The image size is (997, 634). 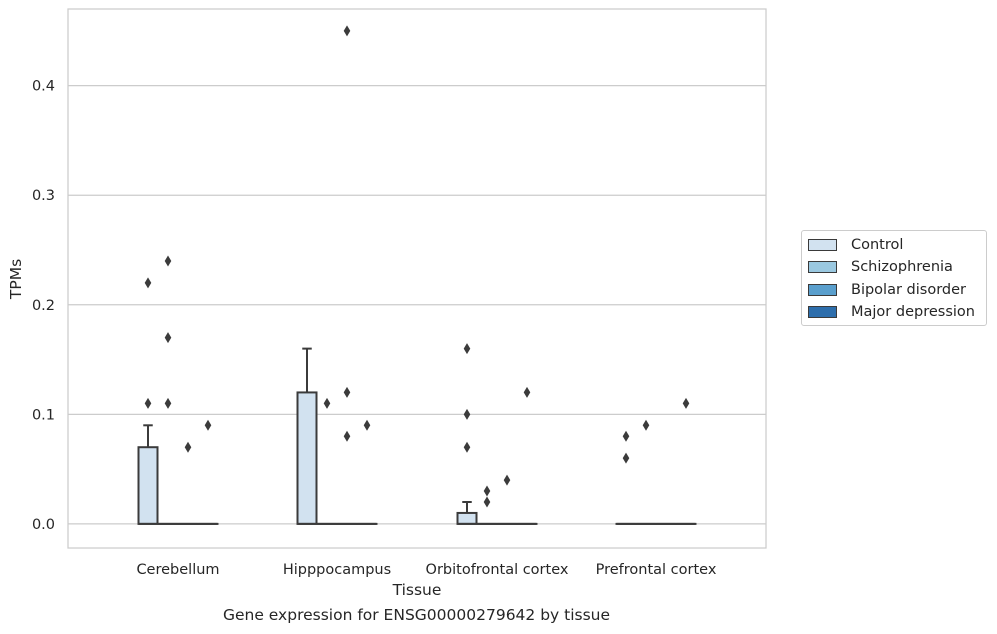 I want to click on legend-item-control: Control, so click(x=855, y=245).